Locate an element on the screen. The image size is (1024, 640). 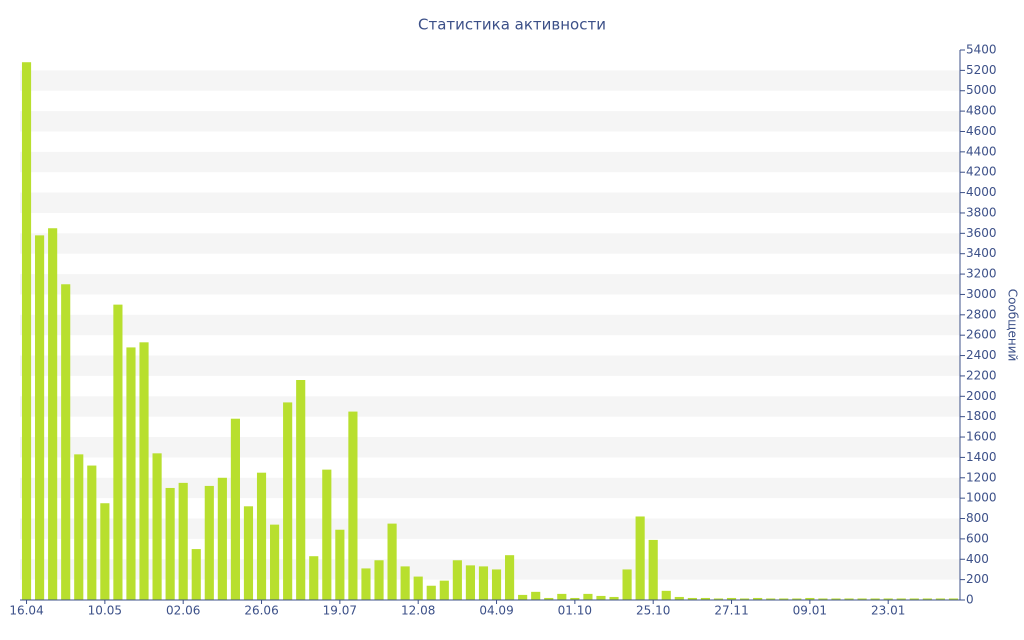
y-tick-label: 2000 is located at coordinates (981, 396).